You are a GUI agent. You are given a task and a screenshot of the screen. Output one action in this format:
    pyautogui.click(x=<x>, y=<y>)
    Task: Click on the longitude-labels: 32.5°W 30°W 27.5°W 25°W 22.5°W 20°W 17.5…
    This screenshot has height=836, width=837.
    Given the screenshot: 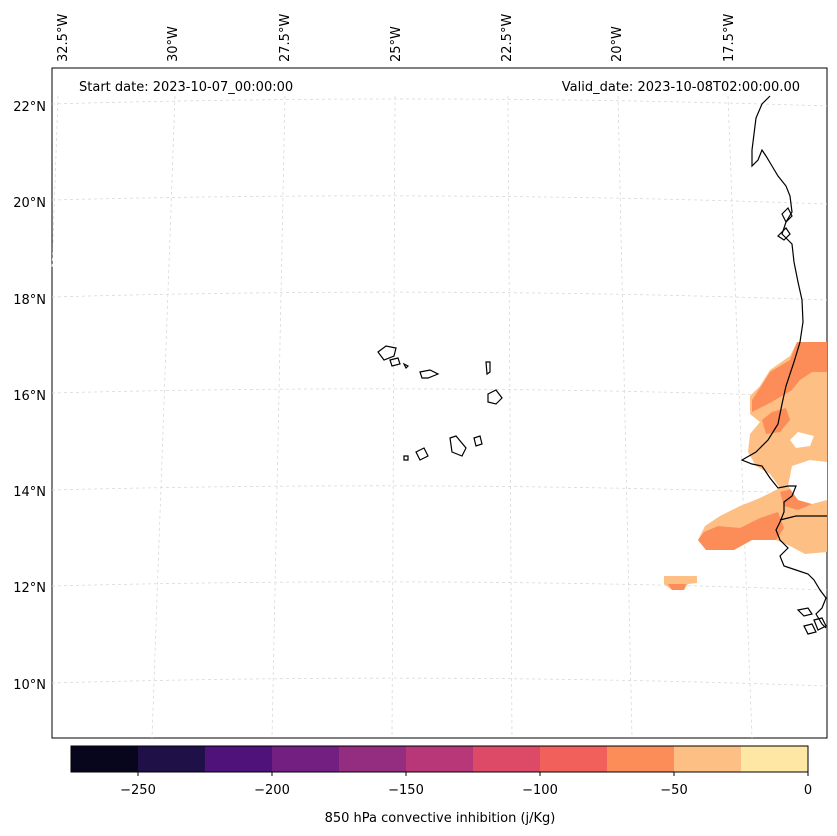 What is the action you would take?
    pyautogui.click(x=396, y=38)
    